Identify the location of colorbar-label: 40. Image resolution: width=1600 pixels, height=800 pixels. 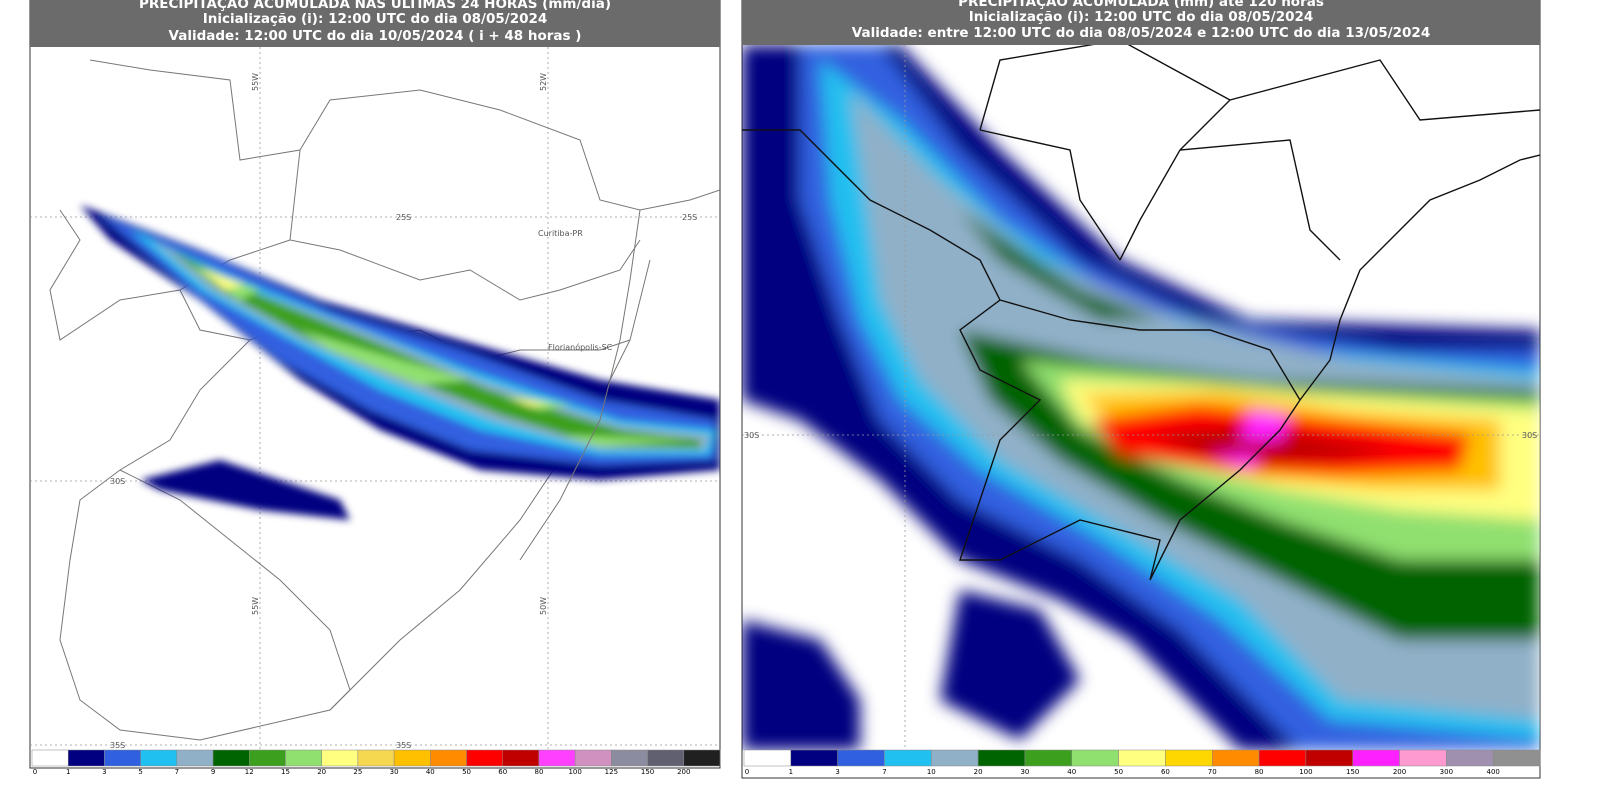
(1071, 772).